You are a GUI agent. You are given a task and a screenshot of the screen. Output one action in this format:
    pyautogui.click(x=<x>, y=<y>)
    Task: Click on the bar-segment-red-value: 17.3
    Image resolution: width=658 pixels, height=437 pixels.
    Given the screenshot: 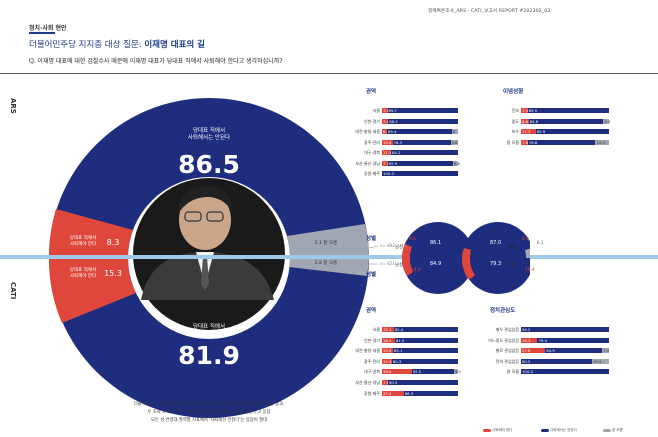 What is the action you would take?
    pyautogui.click(x=526, y=131)
    